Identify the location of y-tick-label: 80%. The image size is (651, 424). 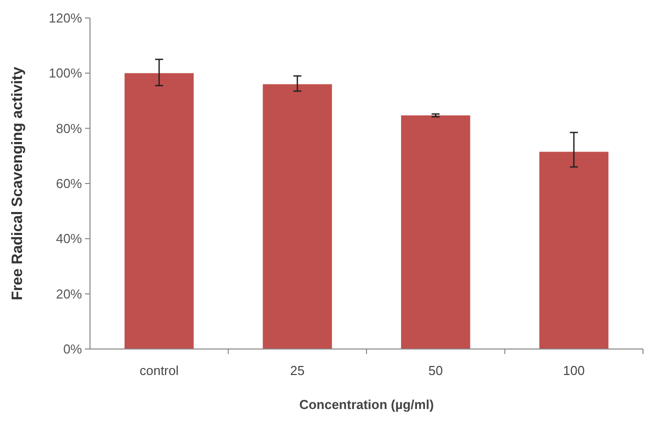
(69, 128).